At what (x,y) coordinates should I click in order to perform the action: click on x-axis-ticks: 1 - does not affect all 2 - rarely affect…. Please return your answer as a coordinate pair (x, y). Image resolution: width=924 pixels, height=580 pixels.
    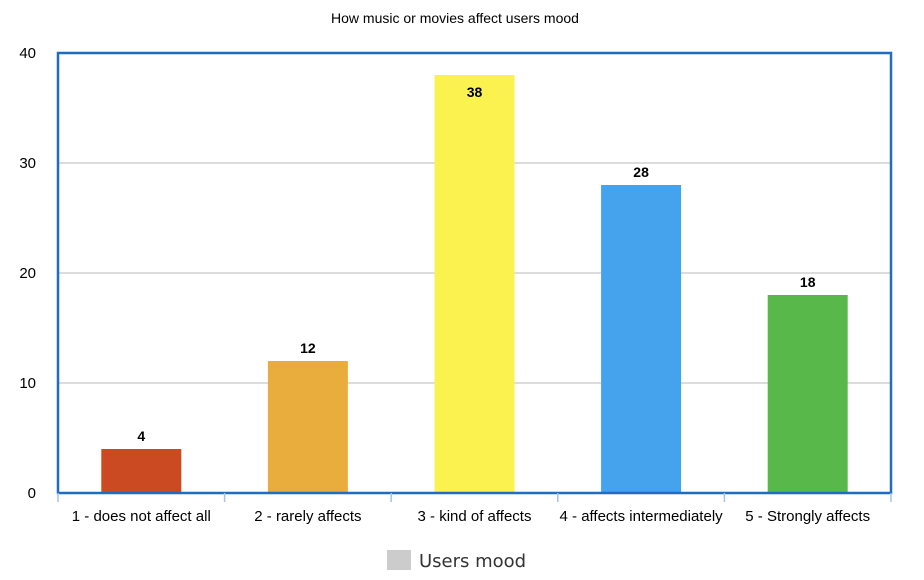
    Looking at the image, I should click on (474, 509).